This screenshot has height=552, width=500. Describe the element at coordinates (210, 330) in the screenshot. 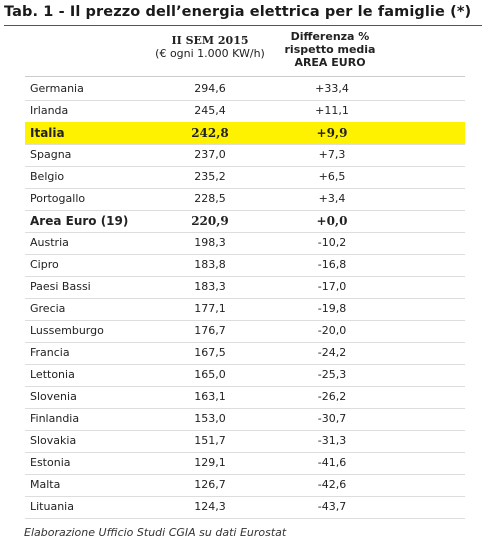

I see `price: 176,7` at that location.